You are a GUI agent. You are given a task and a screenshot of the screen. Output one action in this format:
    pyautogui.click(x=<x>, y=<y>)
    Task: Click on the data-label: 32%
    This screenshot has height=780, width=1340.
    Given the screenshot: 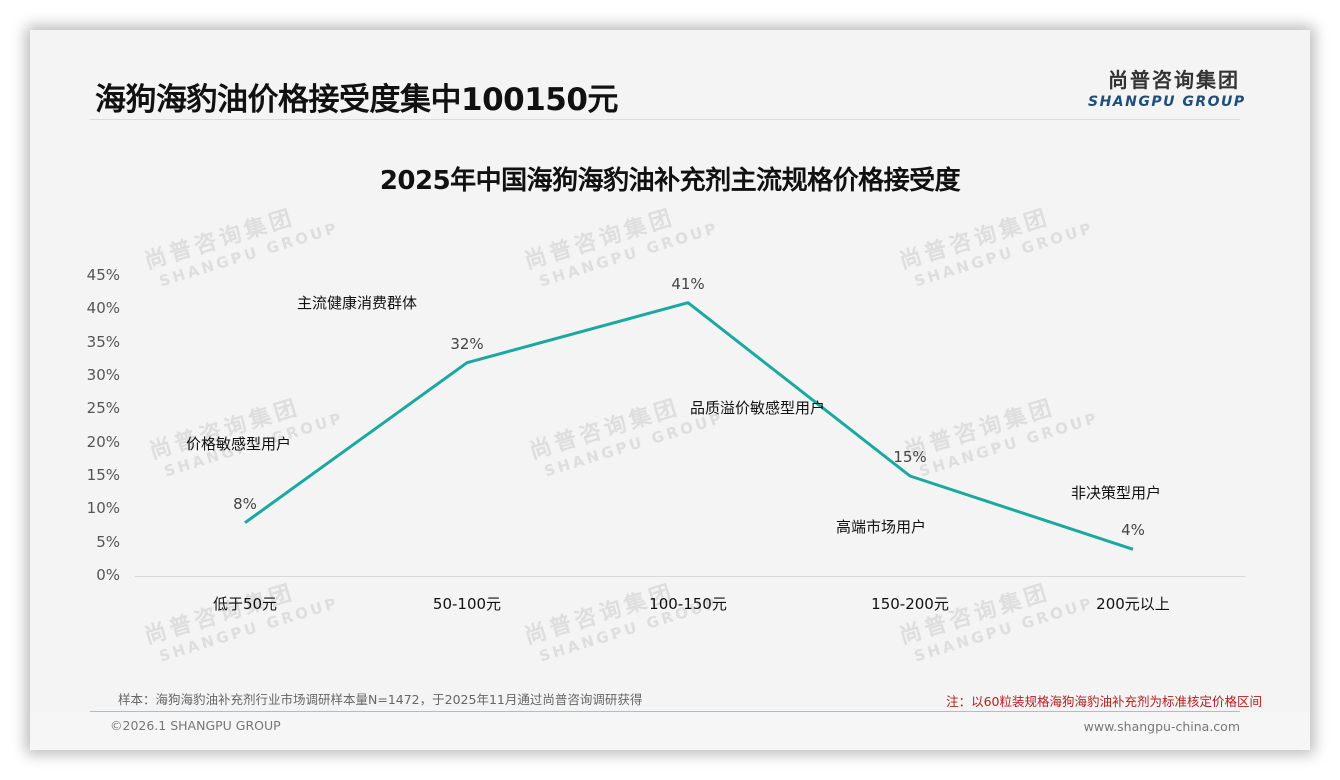 What is the action you would take?
    pyautogui.click(x=467, y=343)
    